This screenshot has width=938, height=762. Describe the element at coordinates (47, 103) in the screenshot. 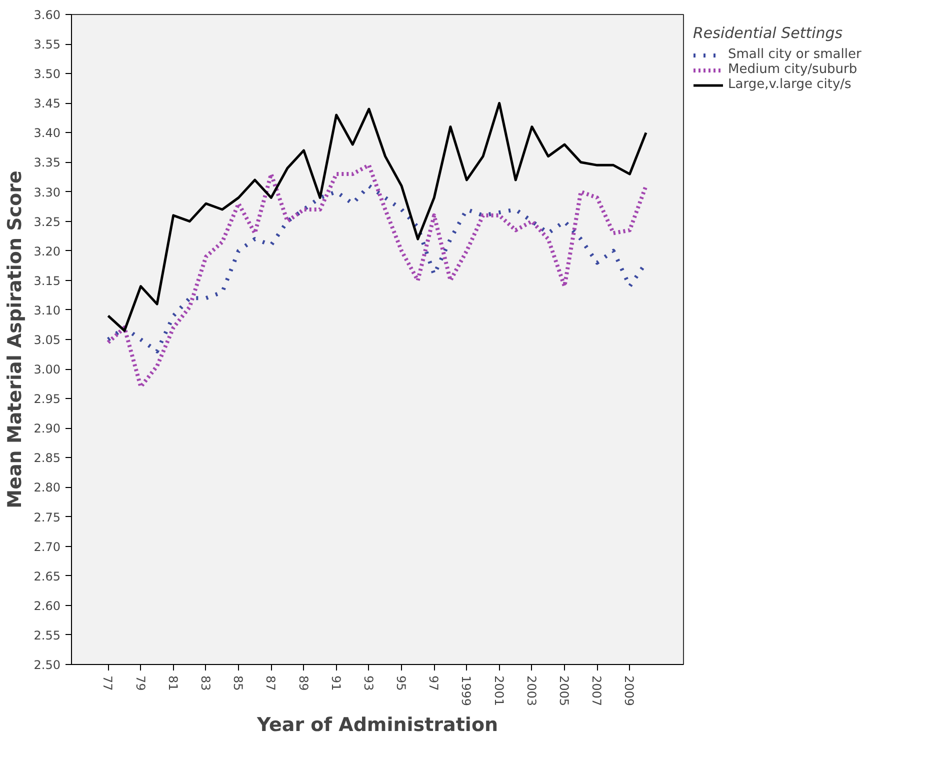

I see `y-tick-label: 3.45` at that location.